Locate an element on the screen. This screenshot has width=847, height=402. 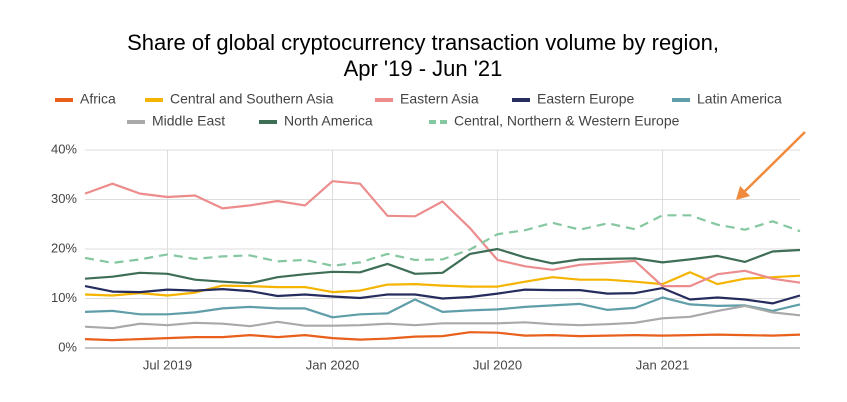
chart-title: Apr '19 - Jun '21 is located at coordinates (423, 68).